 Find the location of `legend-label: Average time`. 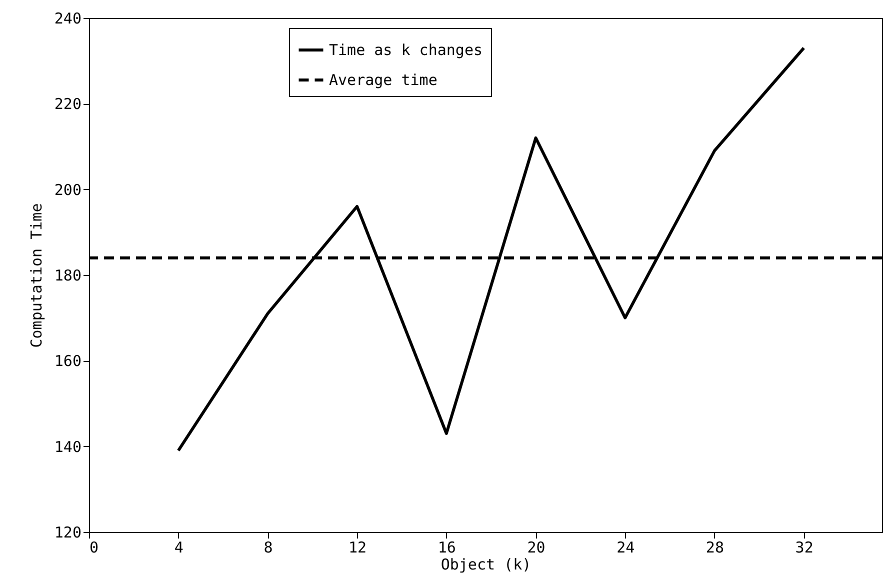

legend-label: Average time is located at coordinates (383, 80).